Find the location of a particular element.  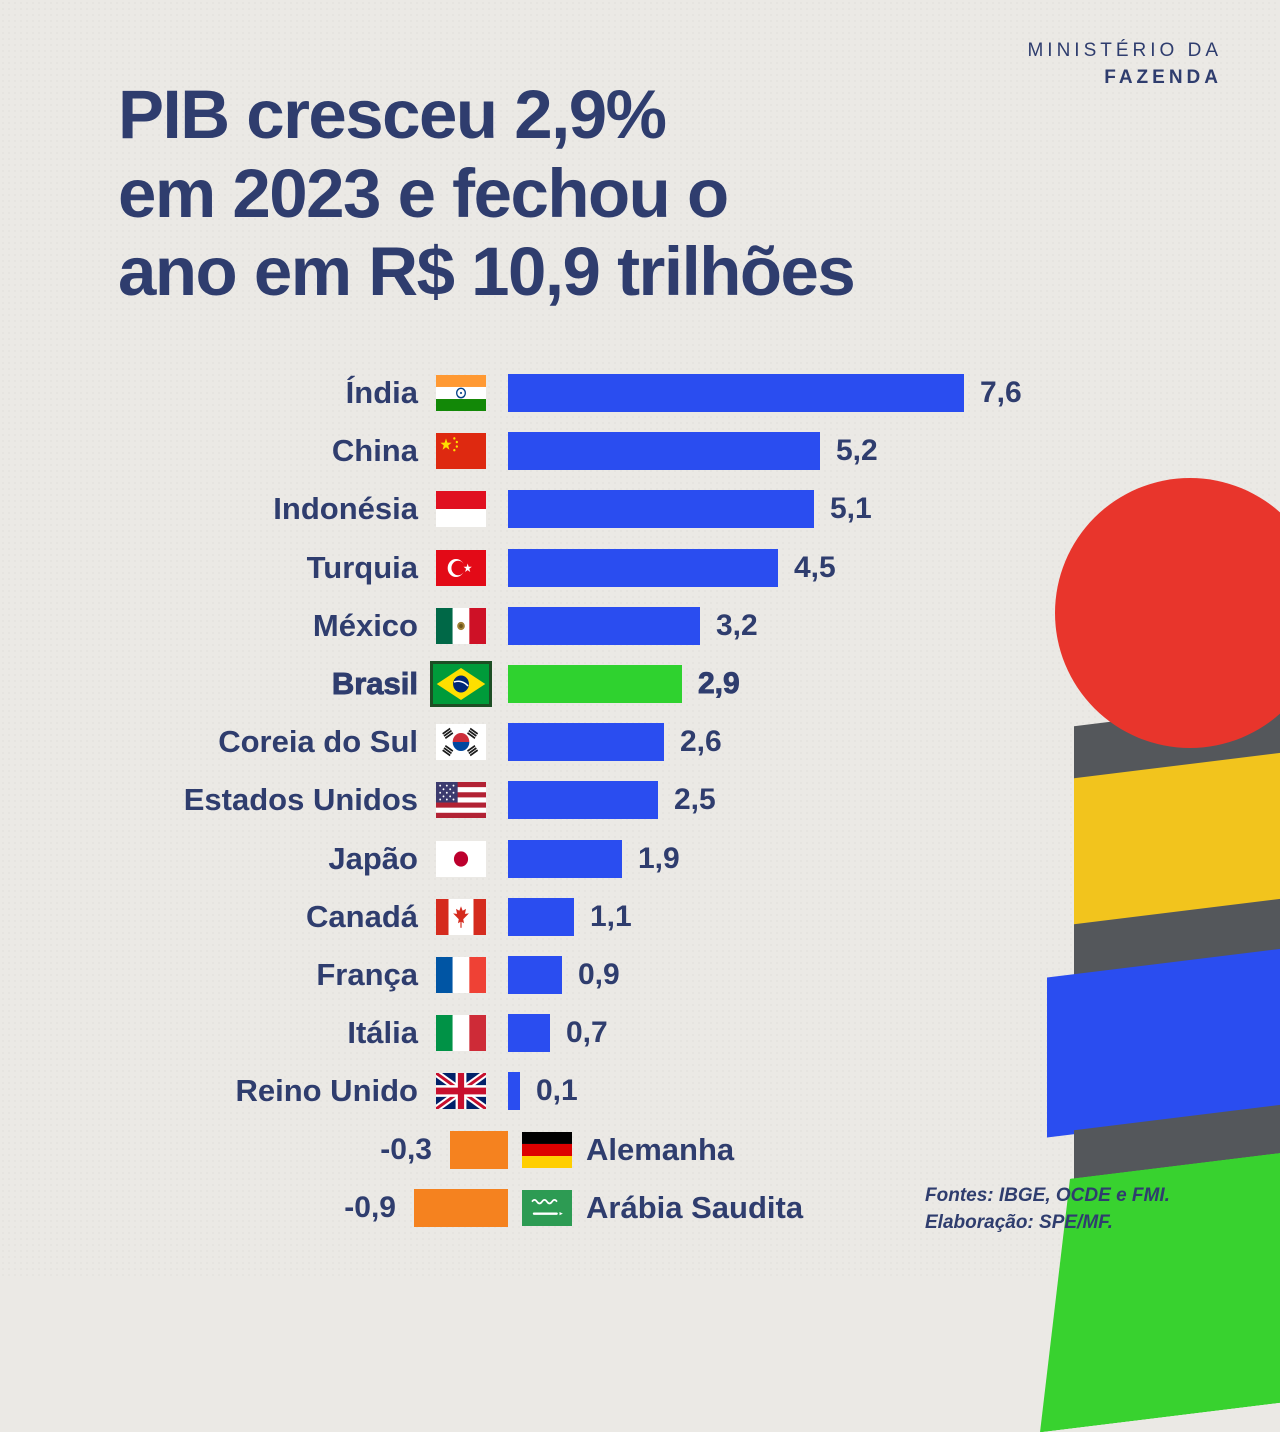

source-line2: Elaboração: SPE/MF. is located at coordinates (1019, 1222).